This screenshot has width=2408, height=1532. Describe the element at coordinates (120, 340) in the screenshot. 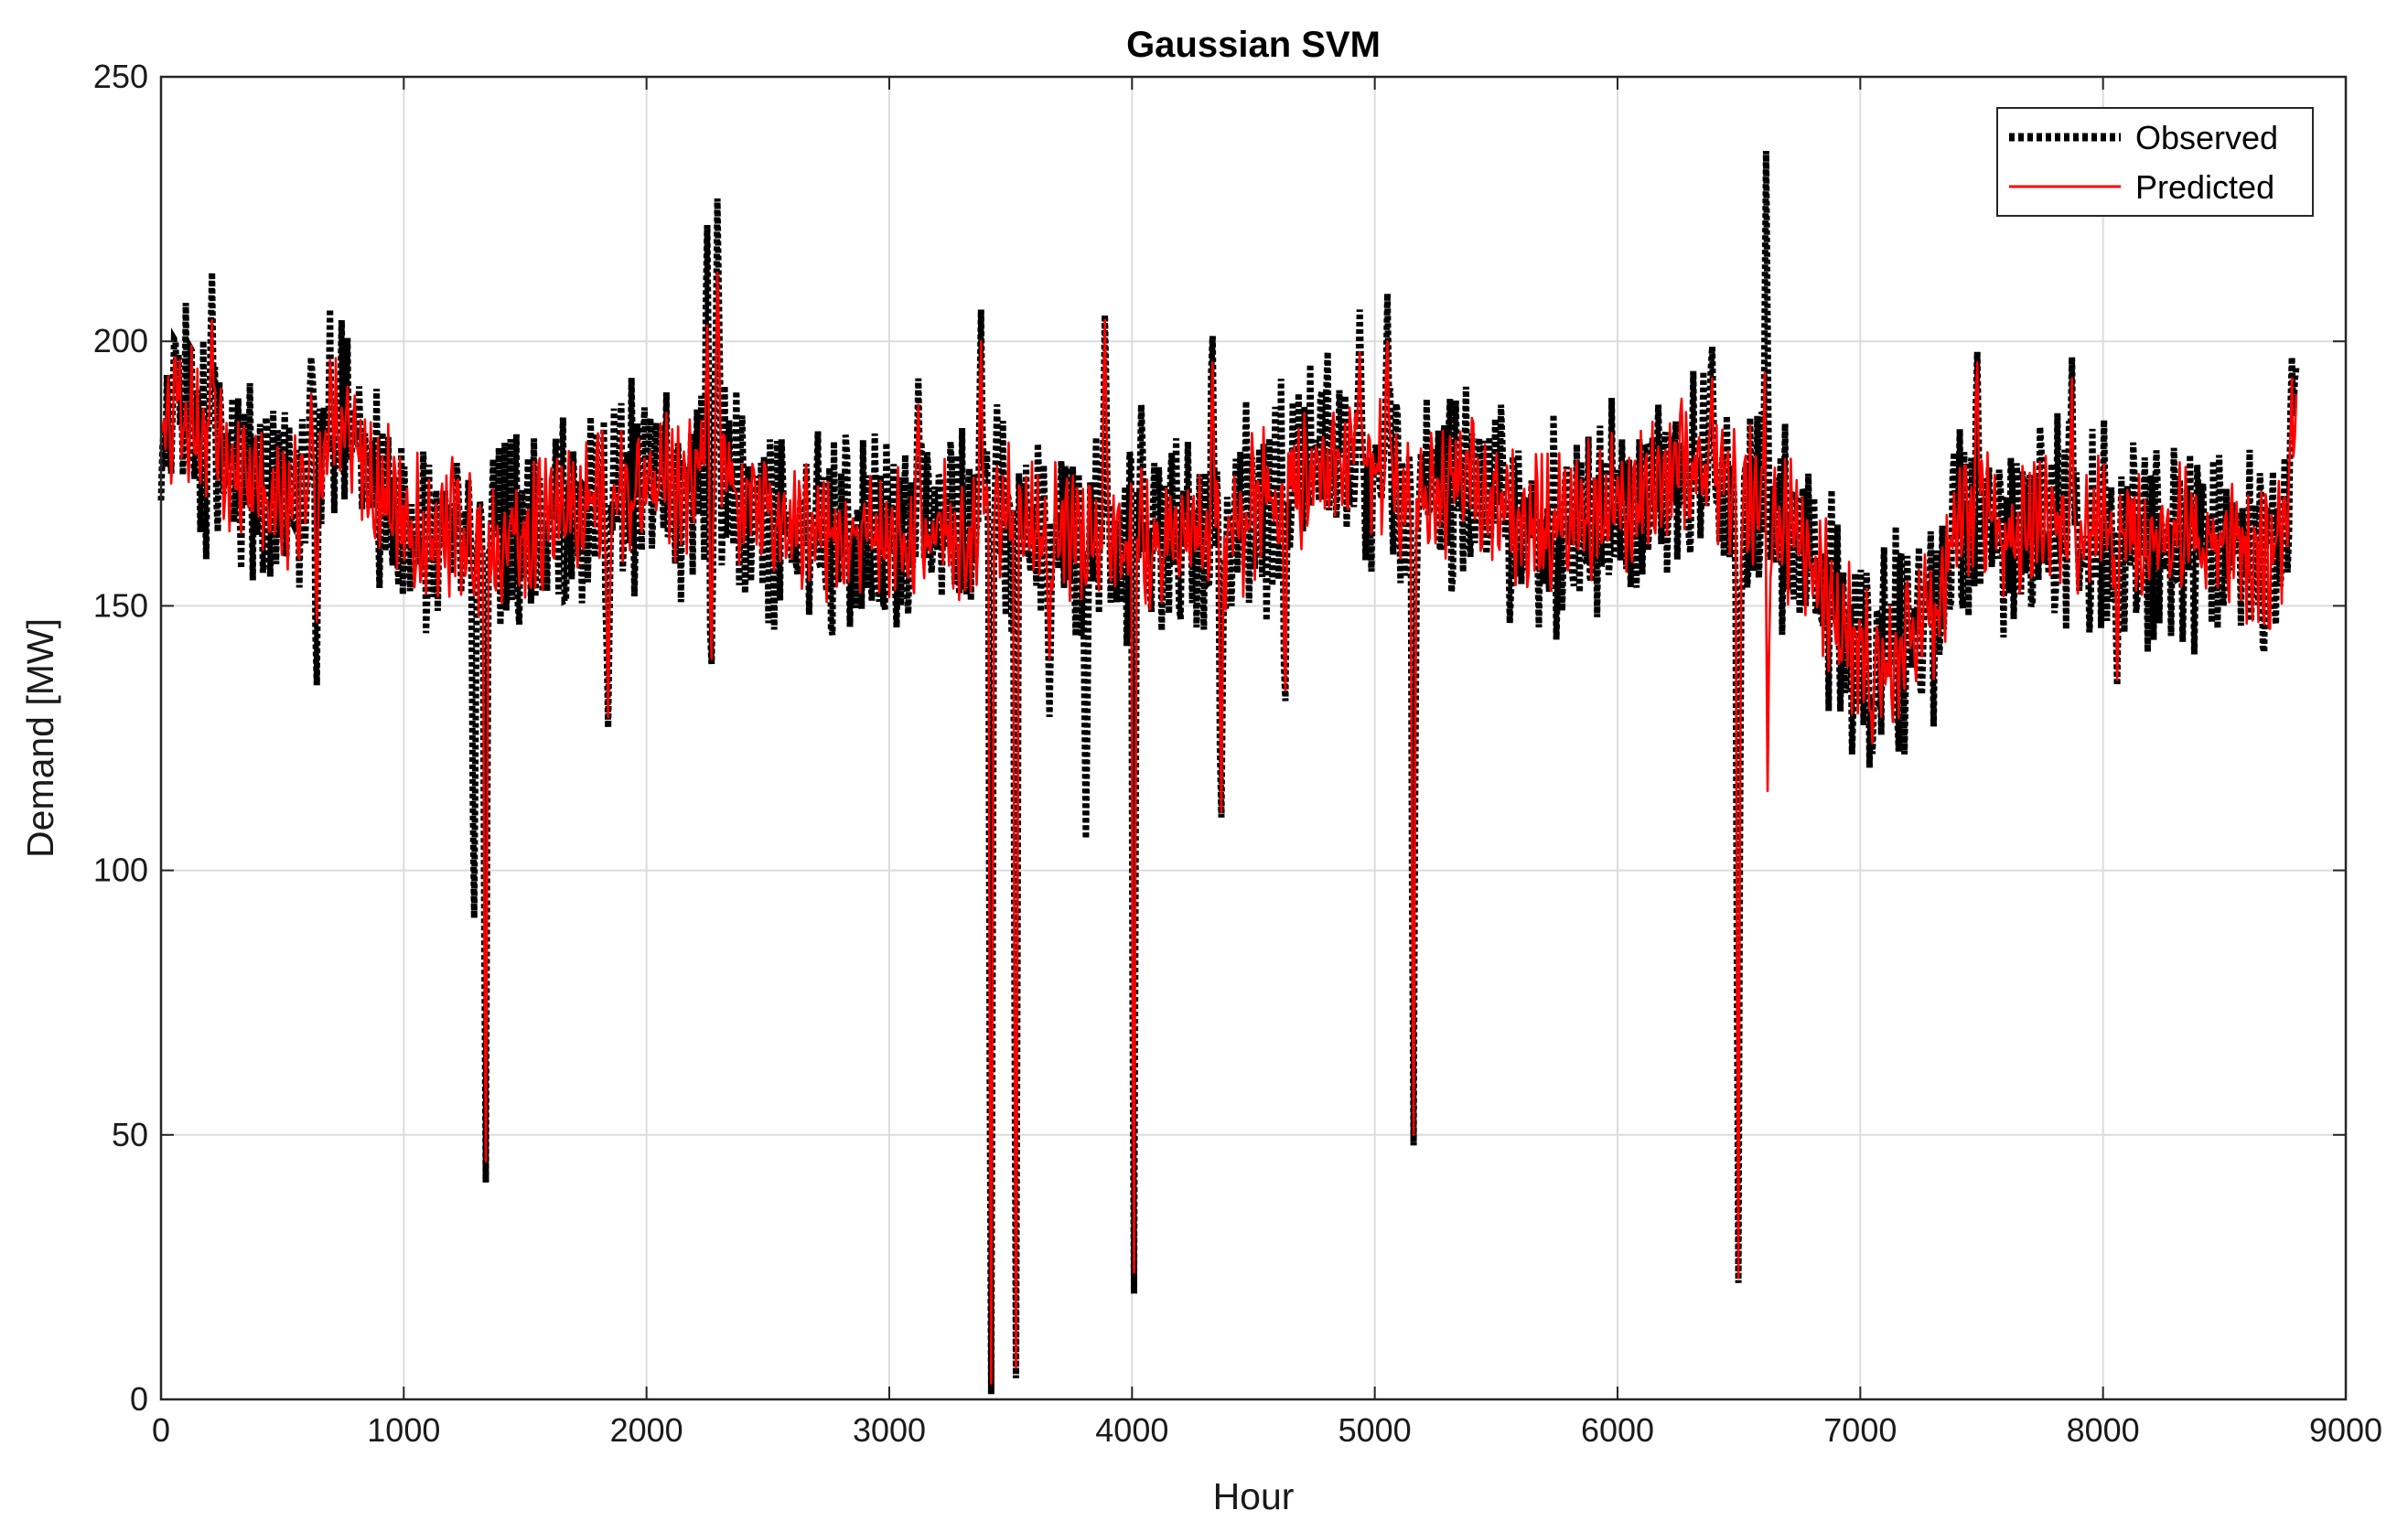

I see `y-tick-label: 200` at that location.